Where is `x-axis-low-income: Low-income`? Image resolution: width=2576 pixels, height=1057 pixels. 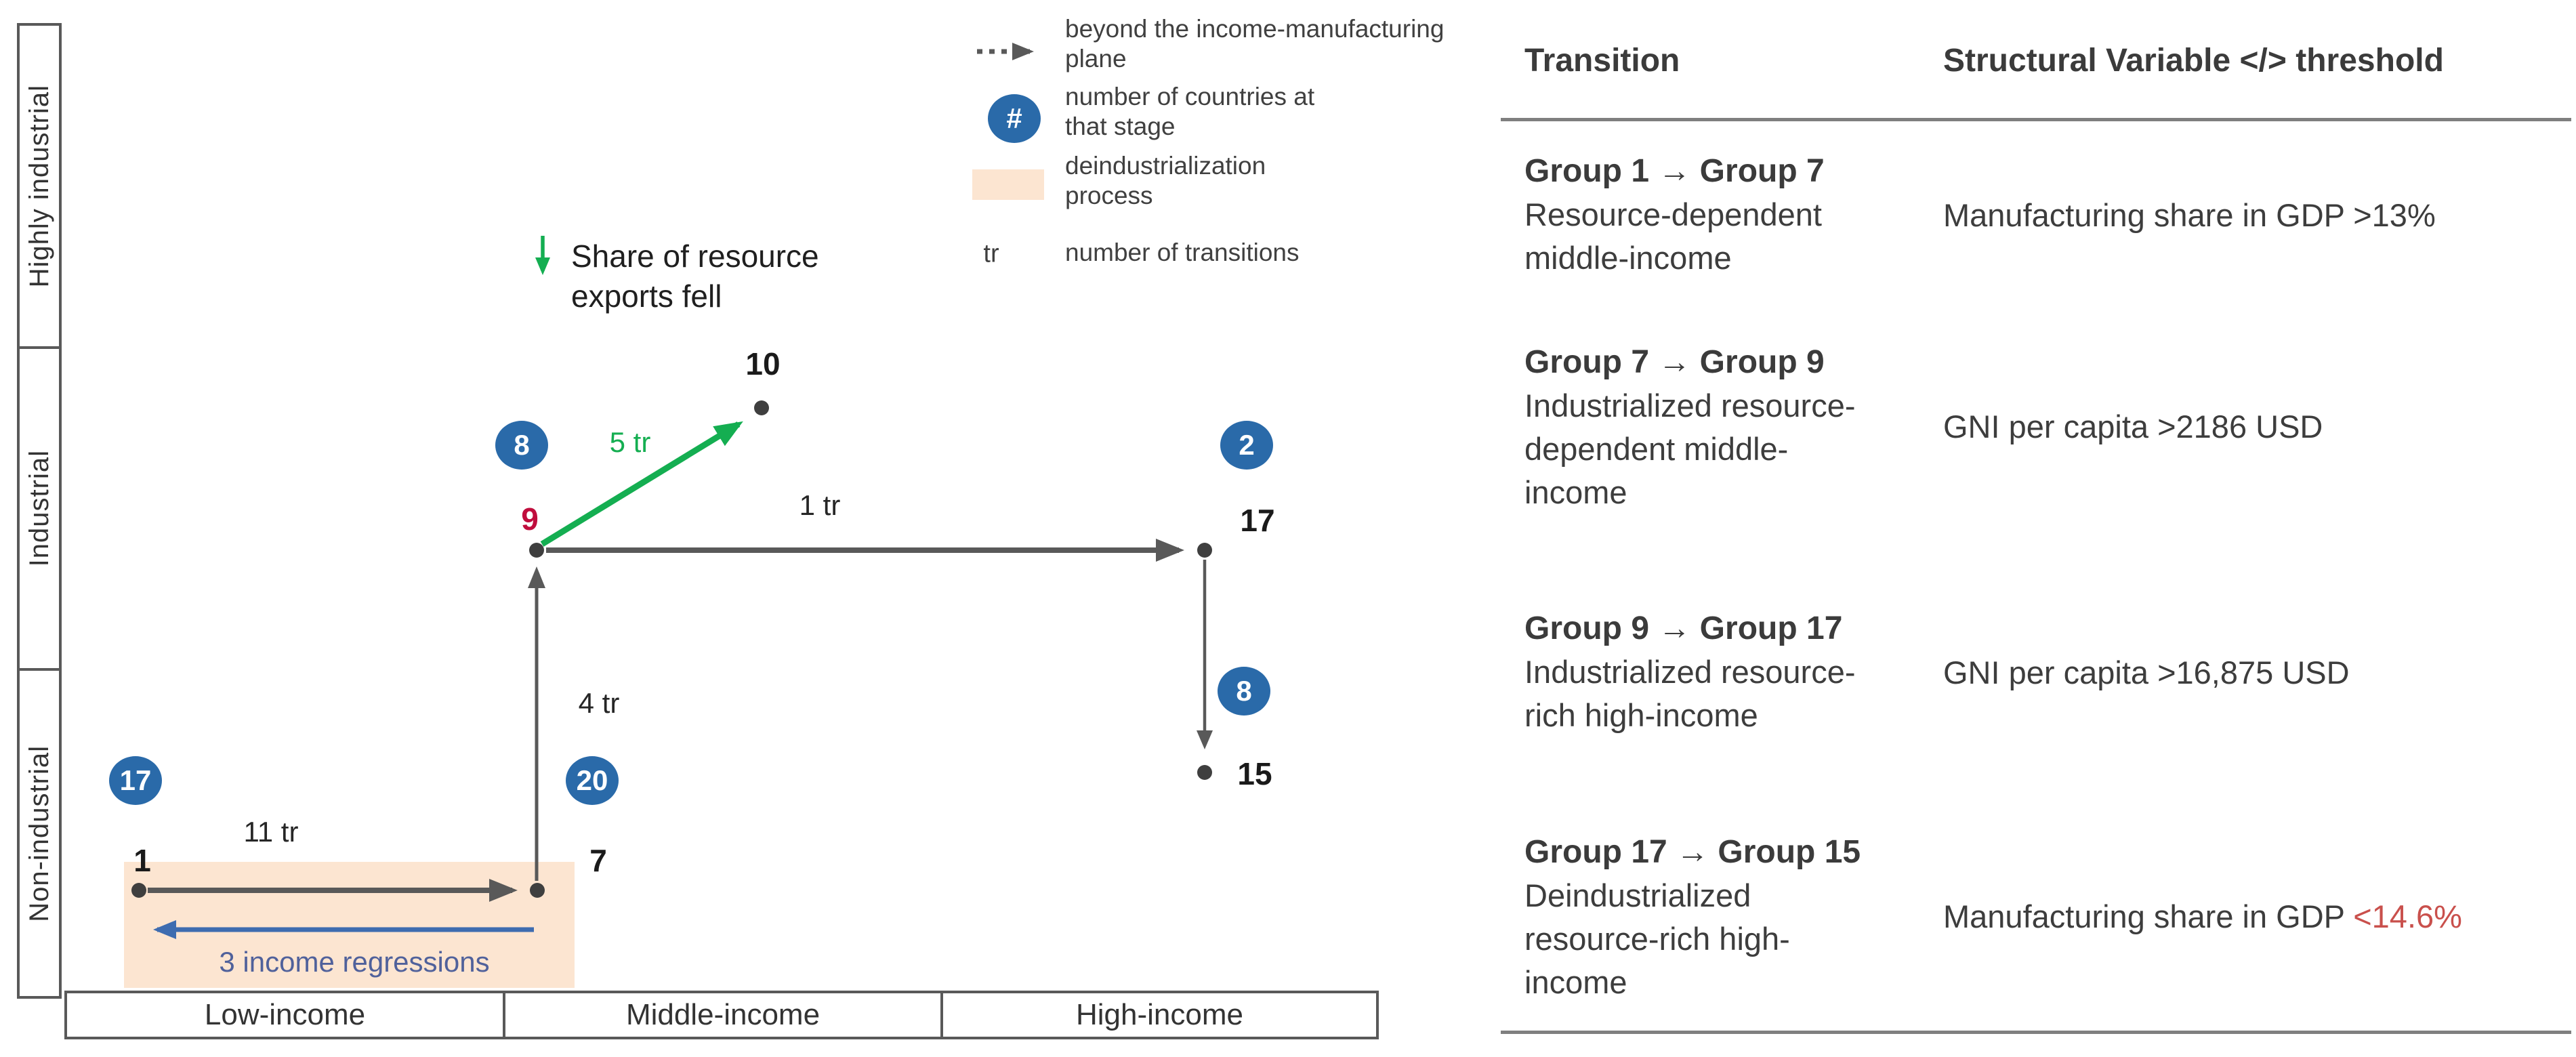 x-axis-low-income: Low-income is located at coordinates (284, 1015).